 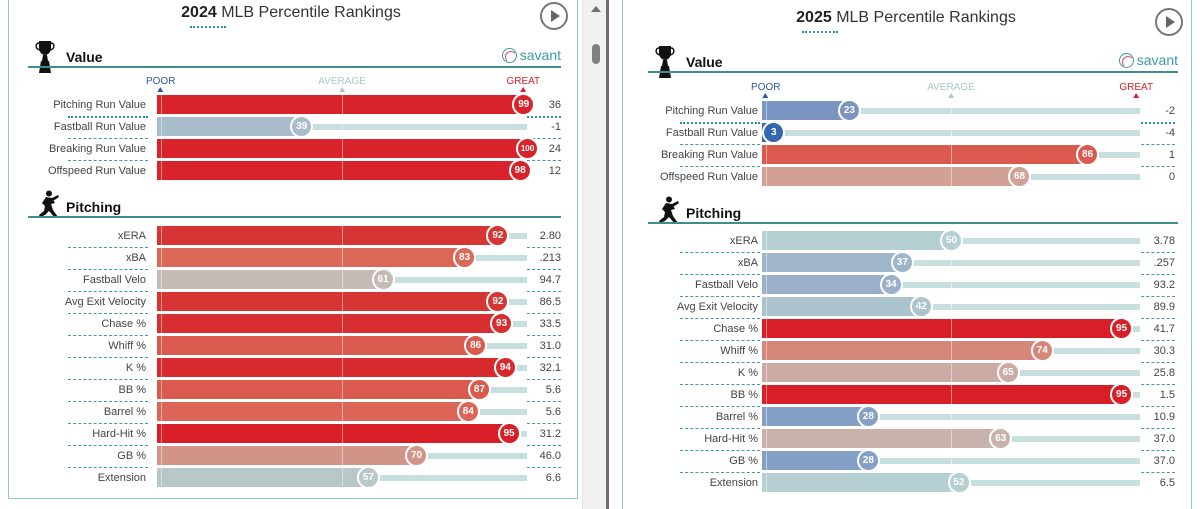 I want to click on metric-row: Barrel % 84 5.6, so click(x=291, y=411).